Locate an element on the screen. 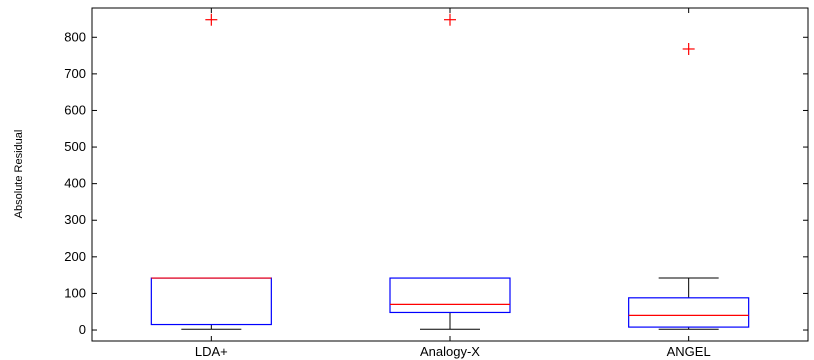 The width and height of the screenshot is (814, 360). x-tick-label: Analogy-X is located at coordinates (450, 351).